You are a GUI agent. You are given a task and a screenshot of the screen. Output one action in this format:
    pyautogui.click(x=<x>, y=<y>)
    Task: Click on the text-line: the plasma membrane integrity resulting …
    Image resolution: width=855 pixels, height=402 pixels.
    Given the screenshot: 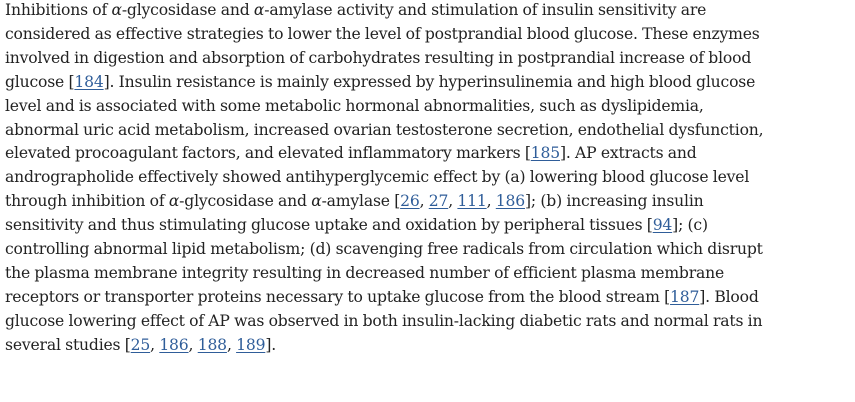 What is the action you would take?
    pyautogui.click(x=428, y=274)
    